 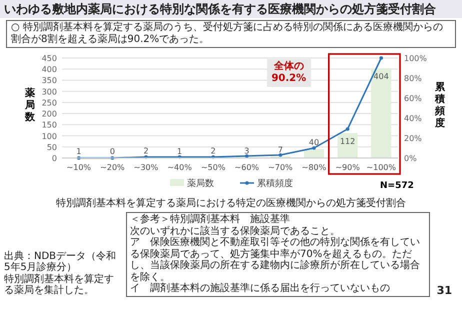 I want to click on source-note: 出典：NDBデータ（令和5年5月診療分）, so click(x=61, y=262).